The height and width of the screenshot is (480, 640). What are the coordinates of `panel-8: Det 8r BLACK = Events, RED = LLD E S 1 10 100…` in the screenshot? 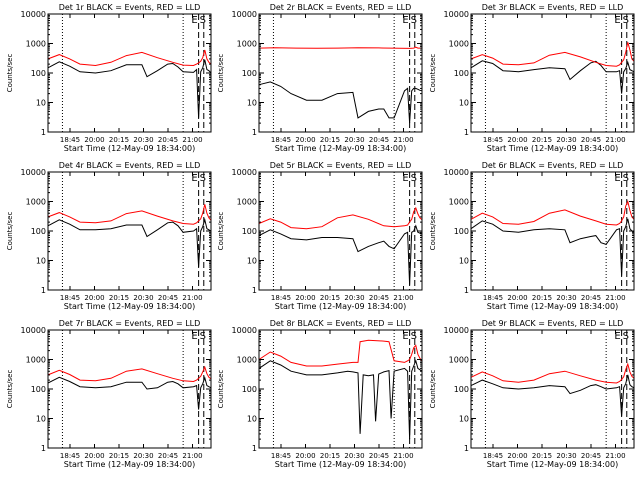 It's located at (320, 394).